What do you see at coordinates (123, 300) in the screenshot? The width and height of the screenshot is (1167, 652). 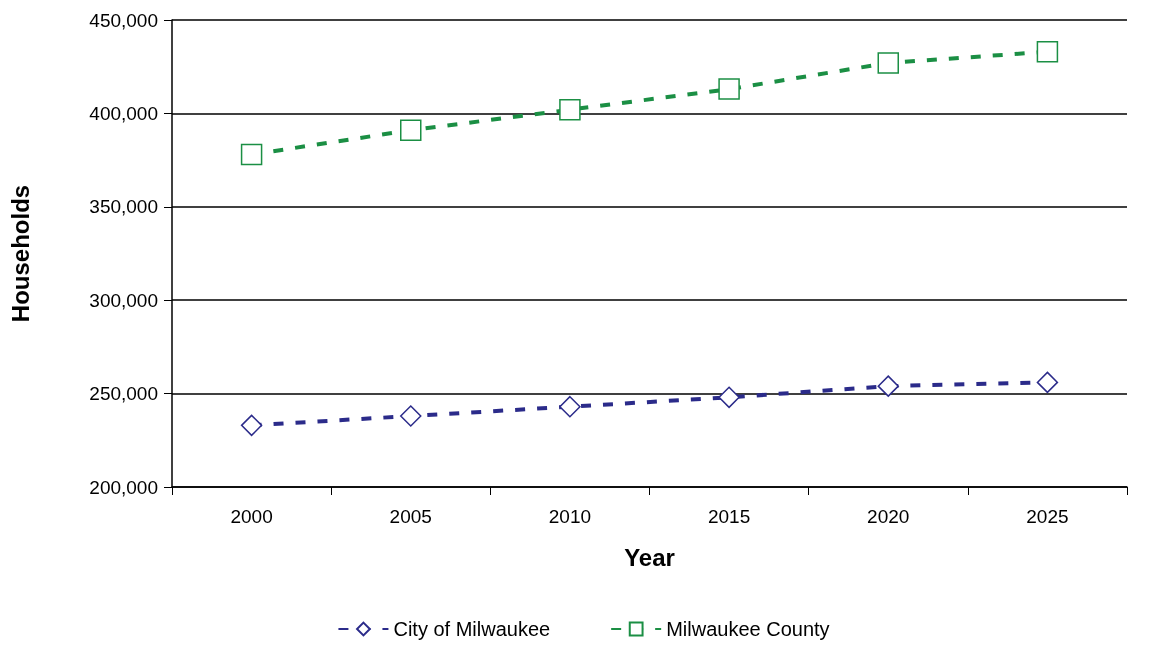 I see `y-tick-label: 300,000` at bounding box center [123, 300].